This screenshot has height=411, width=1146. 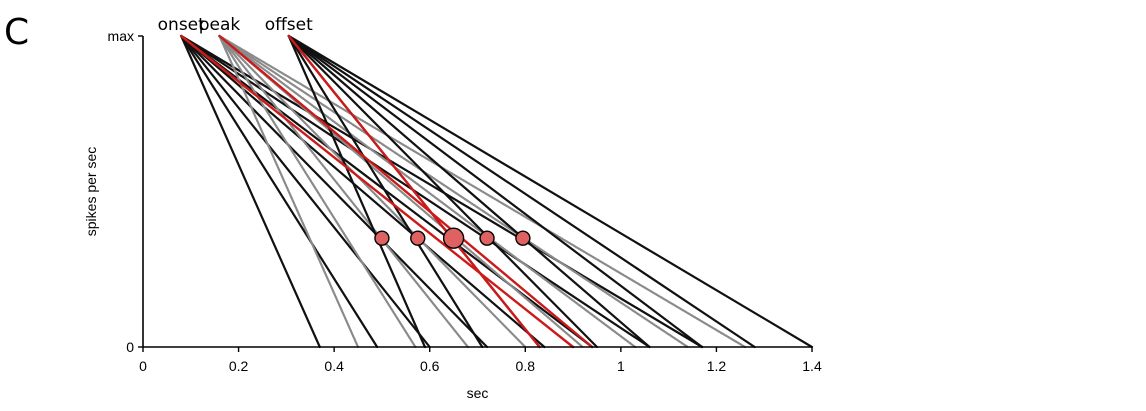 What do you see at coordinates (812, 366) in the screenshot?
I see `x-tick-label: 1.4` at bounding box center [812, 366].